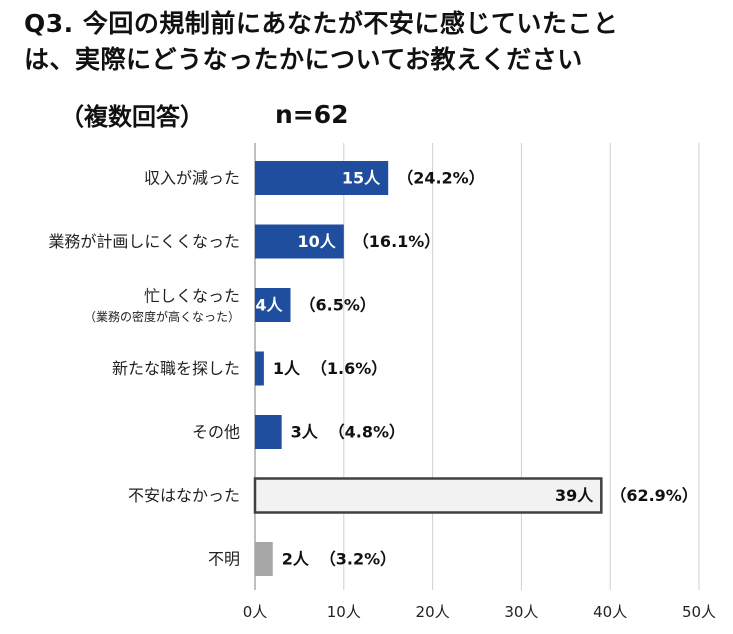  What do you see at coordinates (367, 432) in the screenshot?
I see `bar-percent-label: （4.8%）` at bounding box center [367, 432].